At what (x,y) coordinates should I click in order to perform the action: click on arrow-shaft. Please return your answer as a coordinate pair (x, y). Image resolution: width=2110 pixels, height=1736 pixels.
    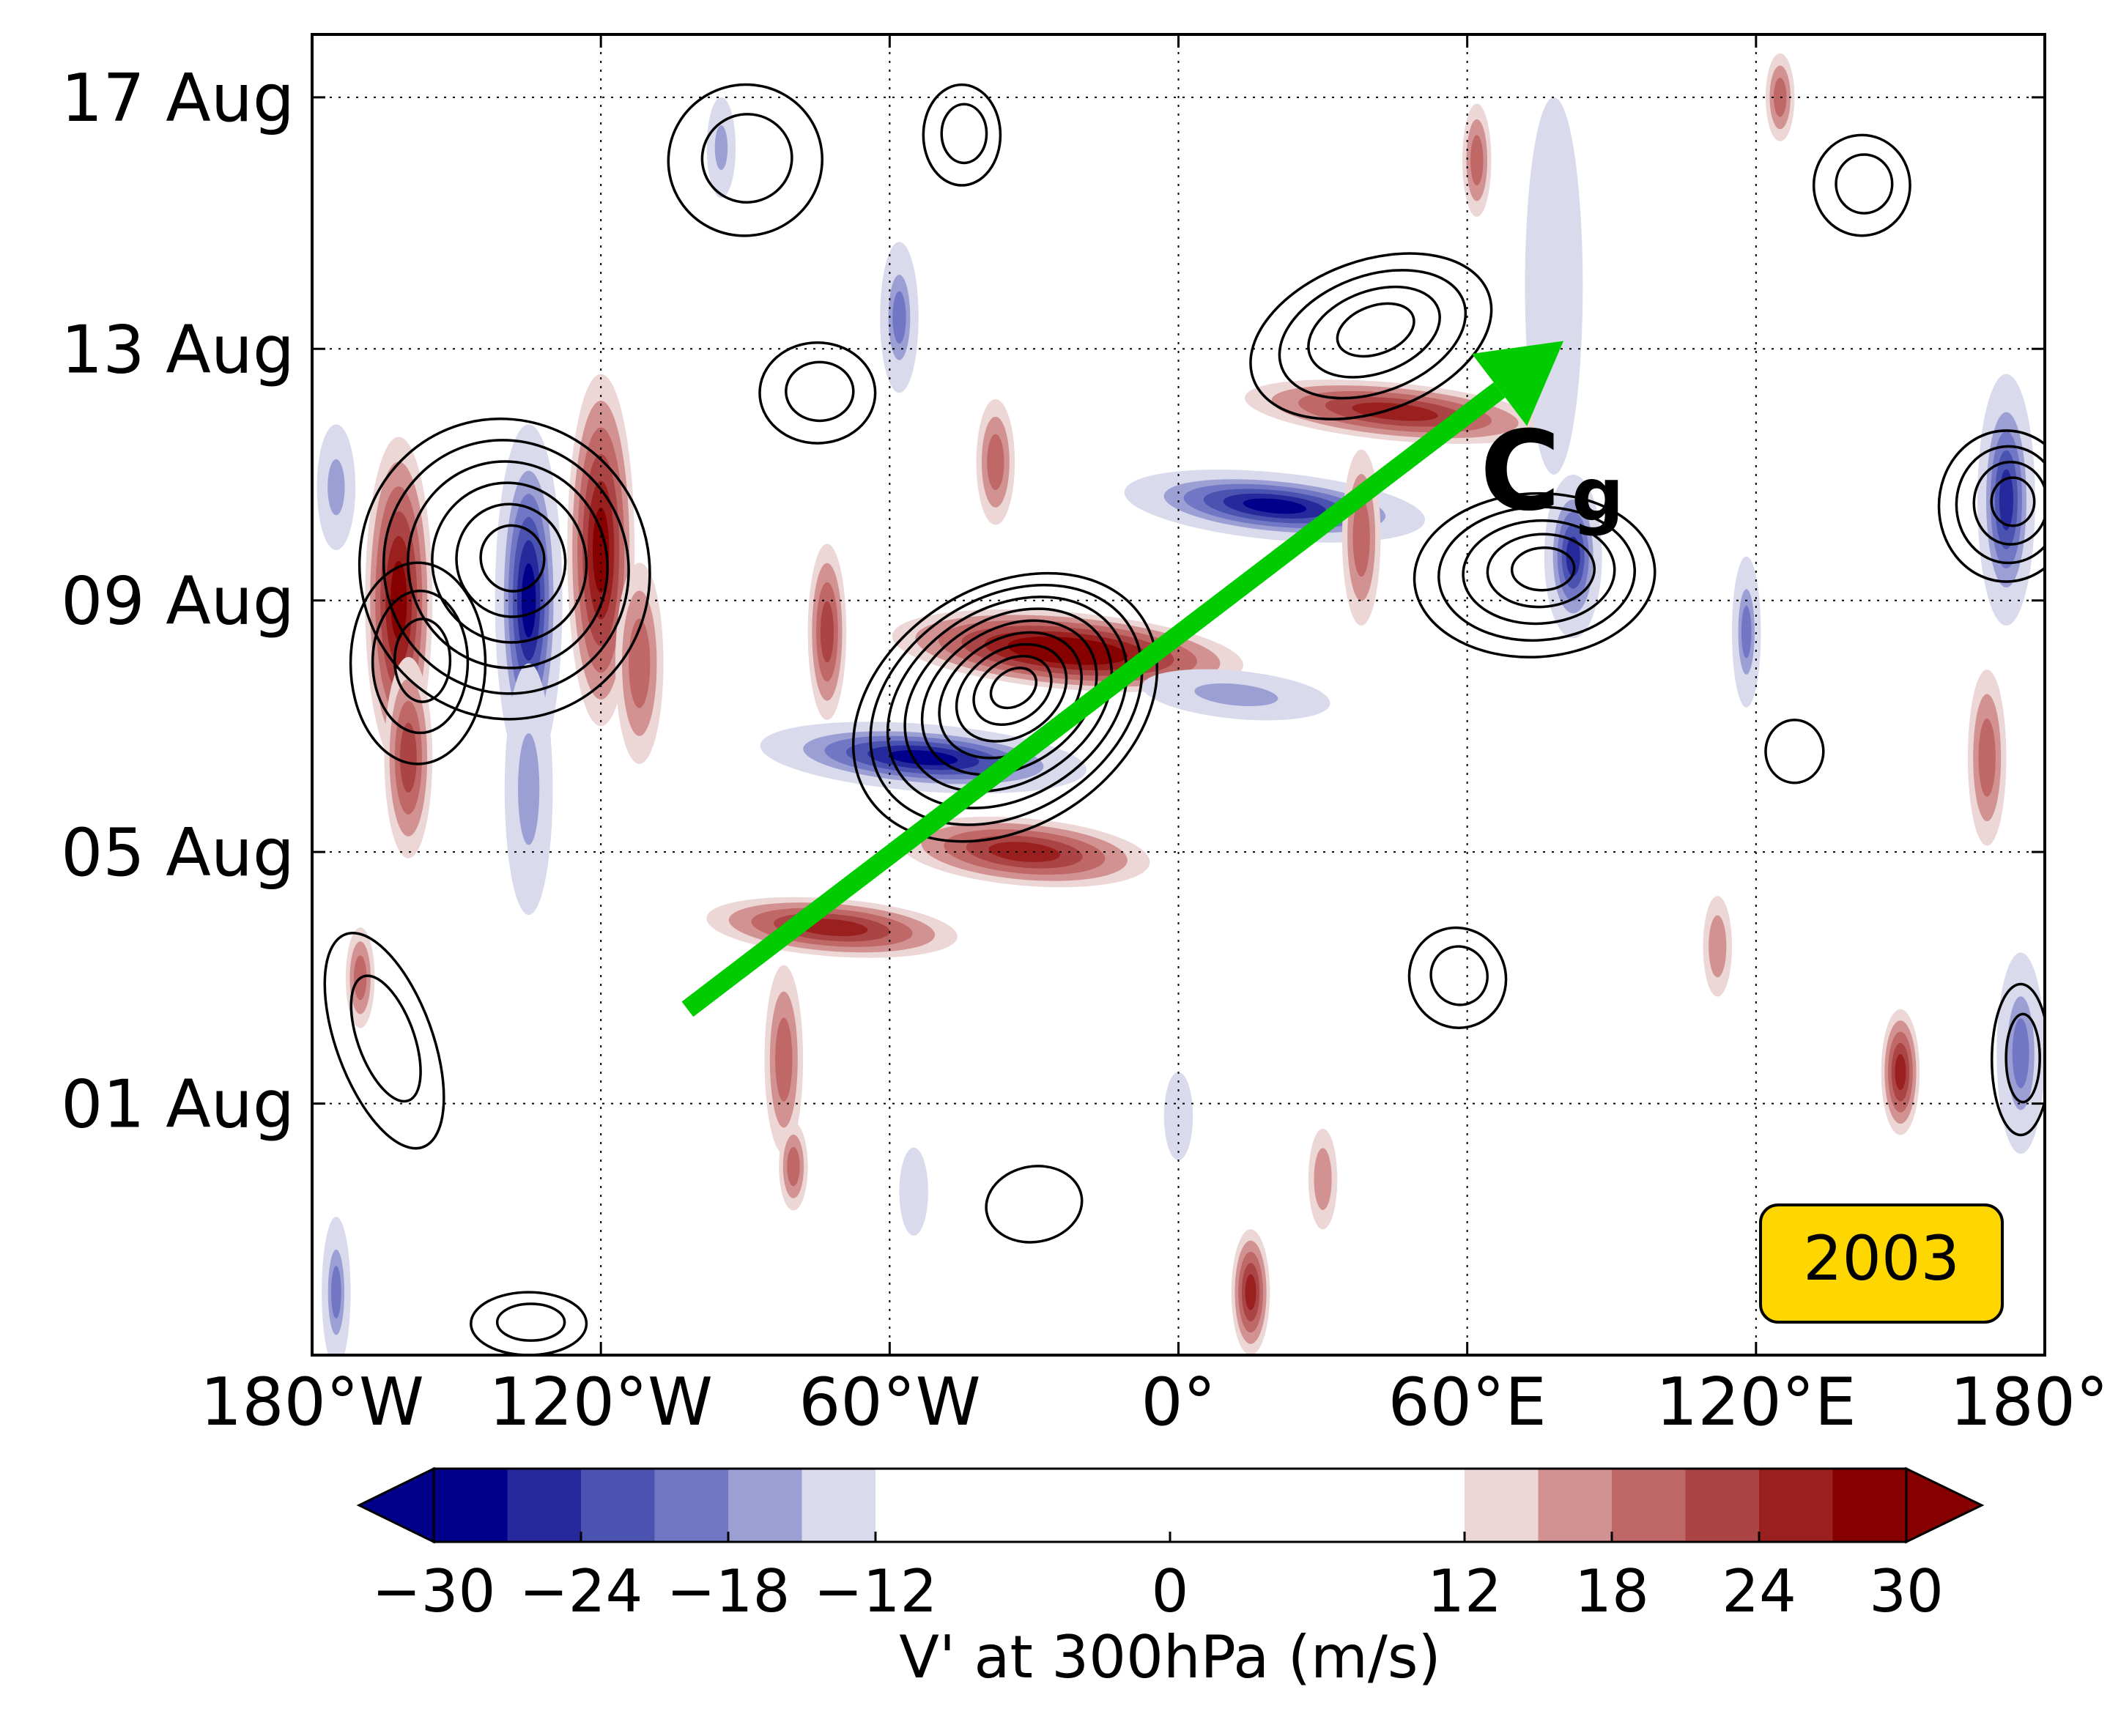
    Looking at the image, I should click on (1093, 699).